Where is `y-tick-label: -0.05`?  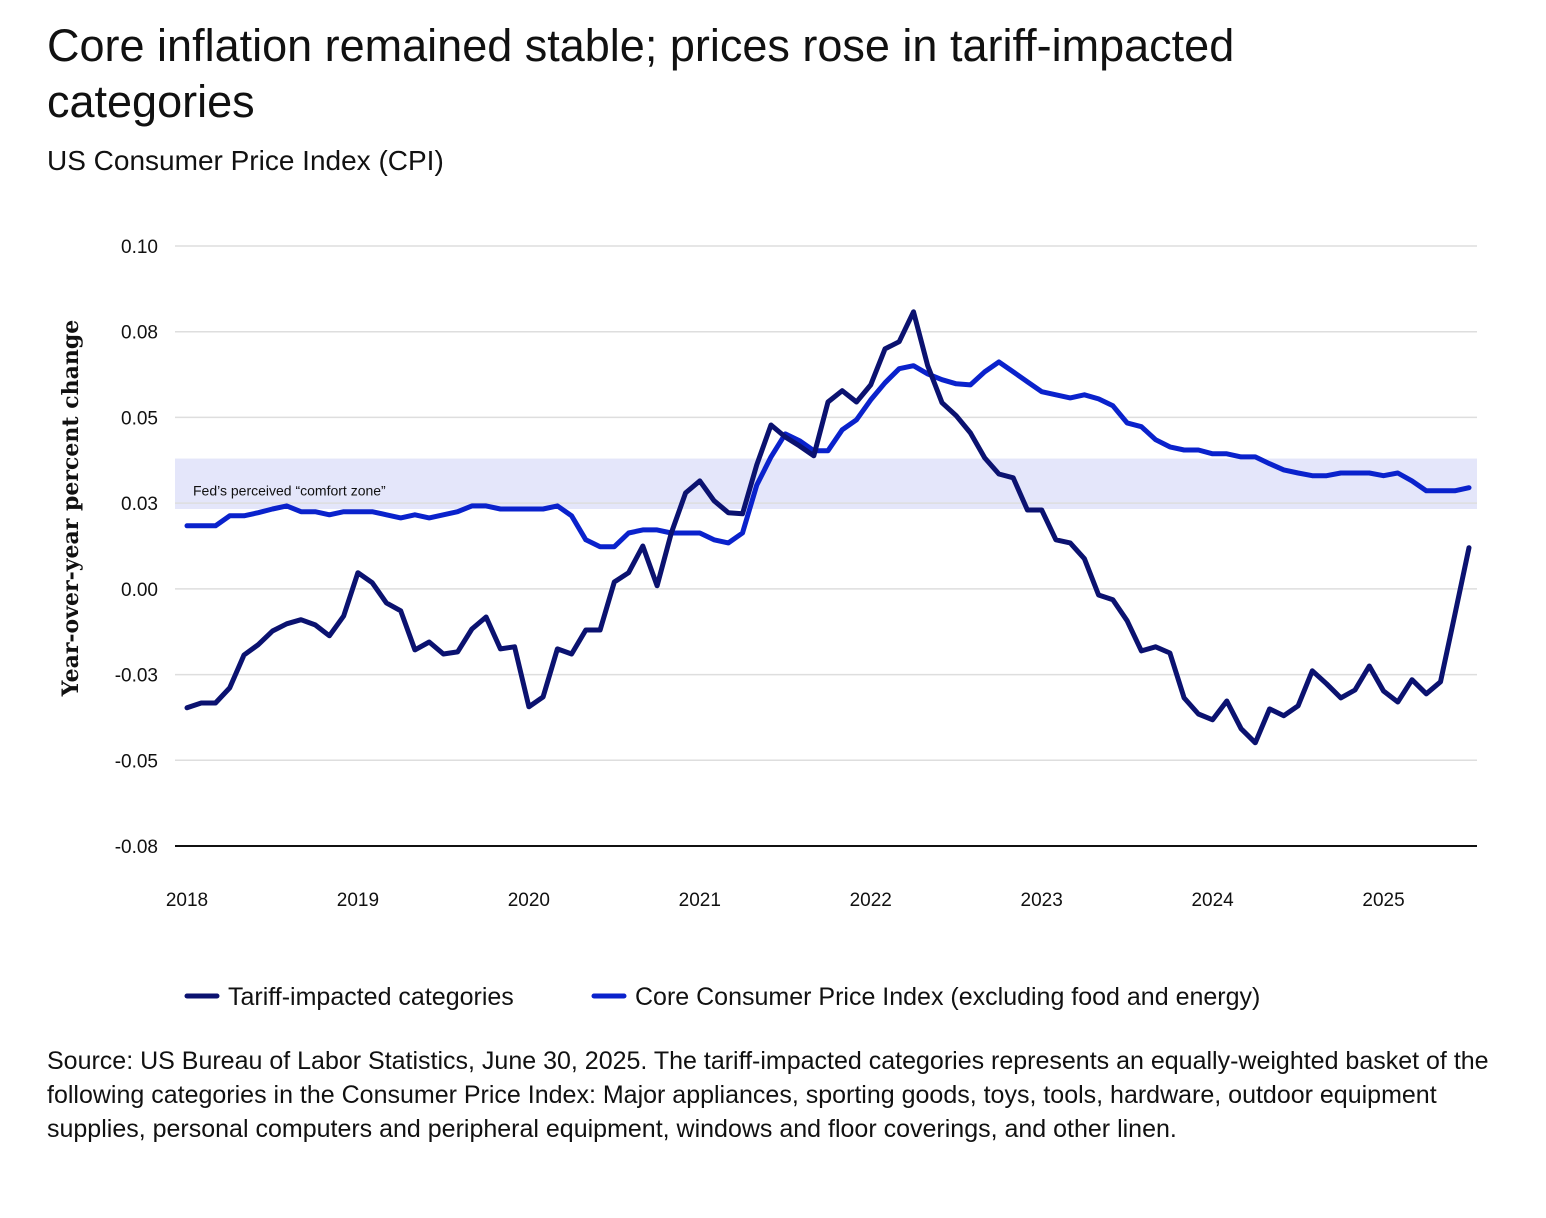
y-tick-label: -0.05 is located at coordinates (136, 761).